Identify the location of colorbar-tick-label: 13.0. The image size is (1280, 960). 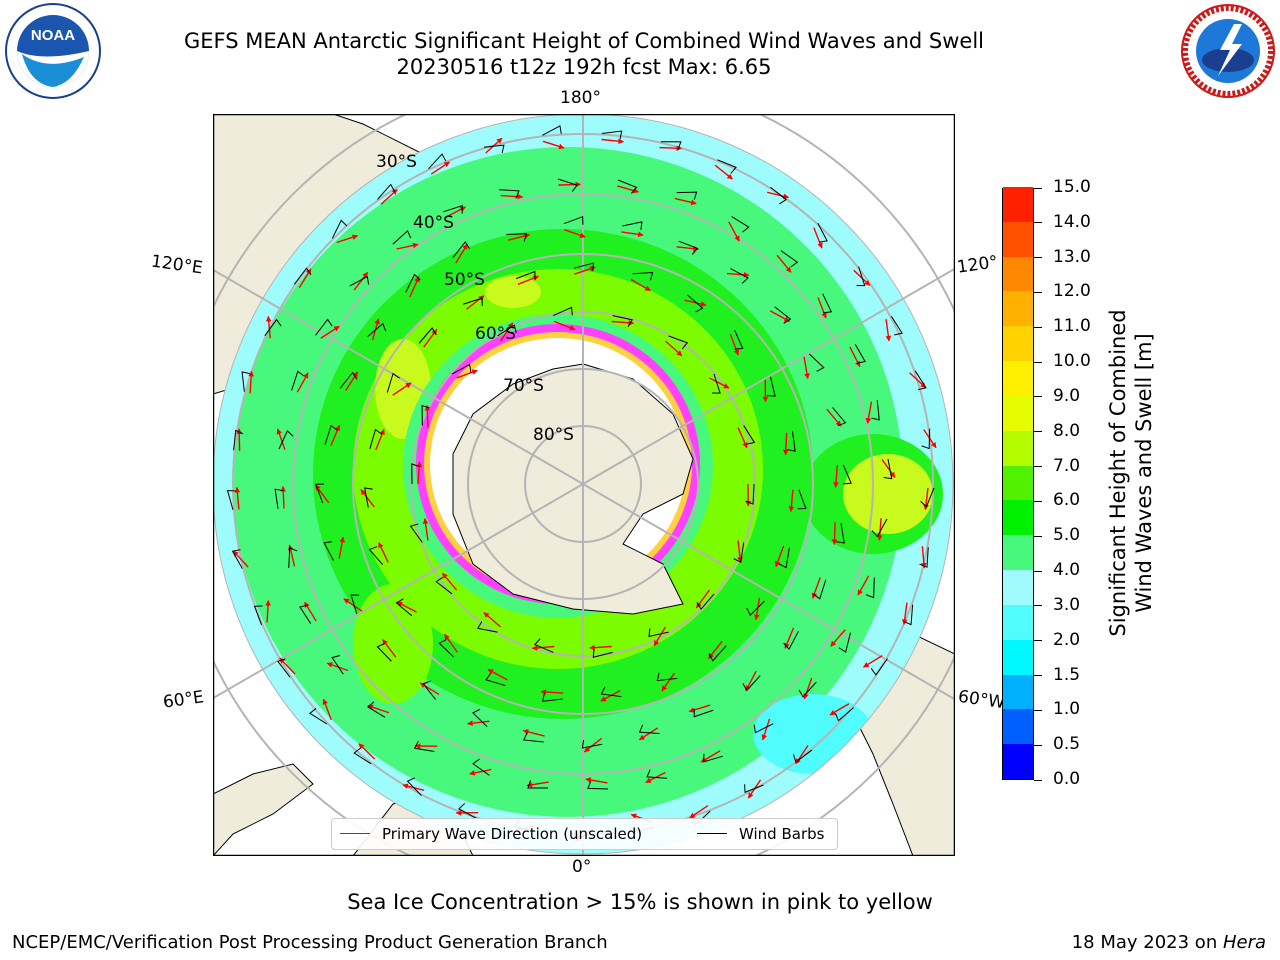
(1072, 256).